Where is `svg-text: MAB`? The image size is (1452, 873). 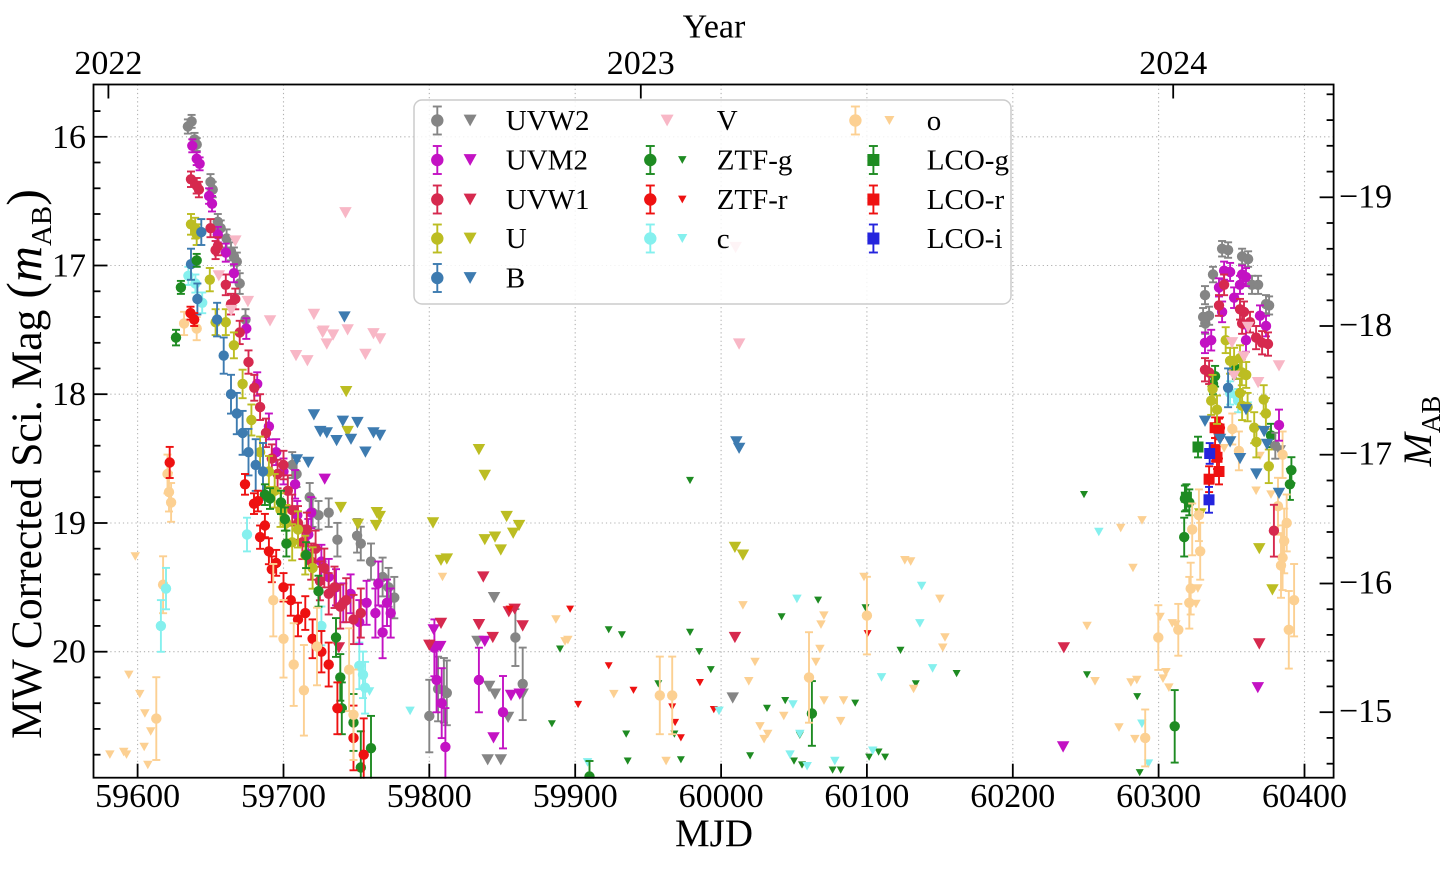 svg-text: MAB is located at coordinates (1420, 432).